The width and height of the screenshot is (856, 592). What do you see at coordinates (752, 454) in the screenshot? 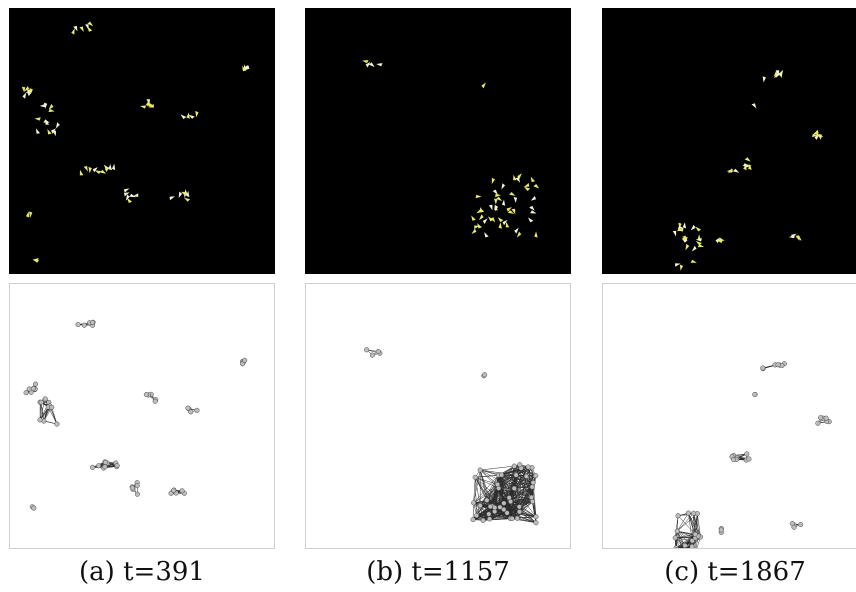
I see `graph-nodes` at bounding box center [752, 454].